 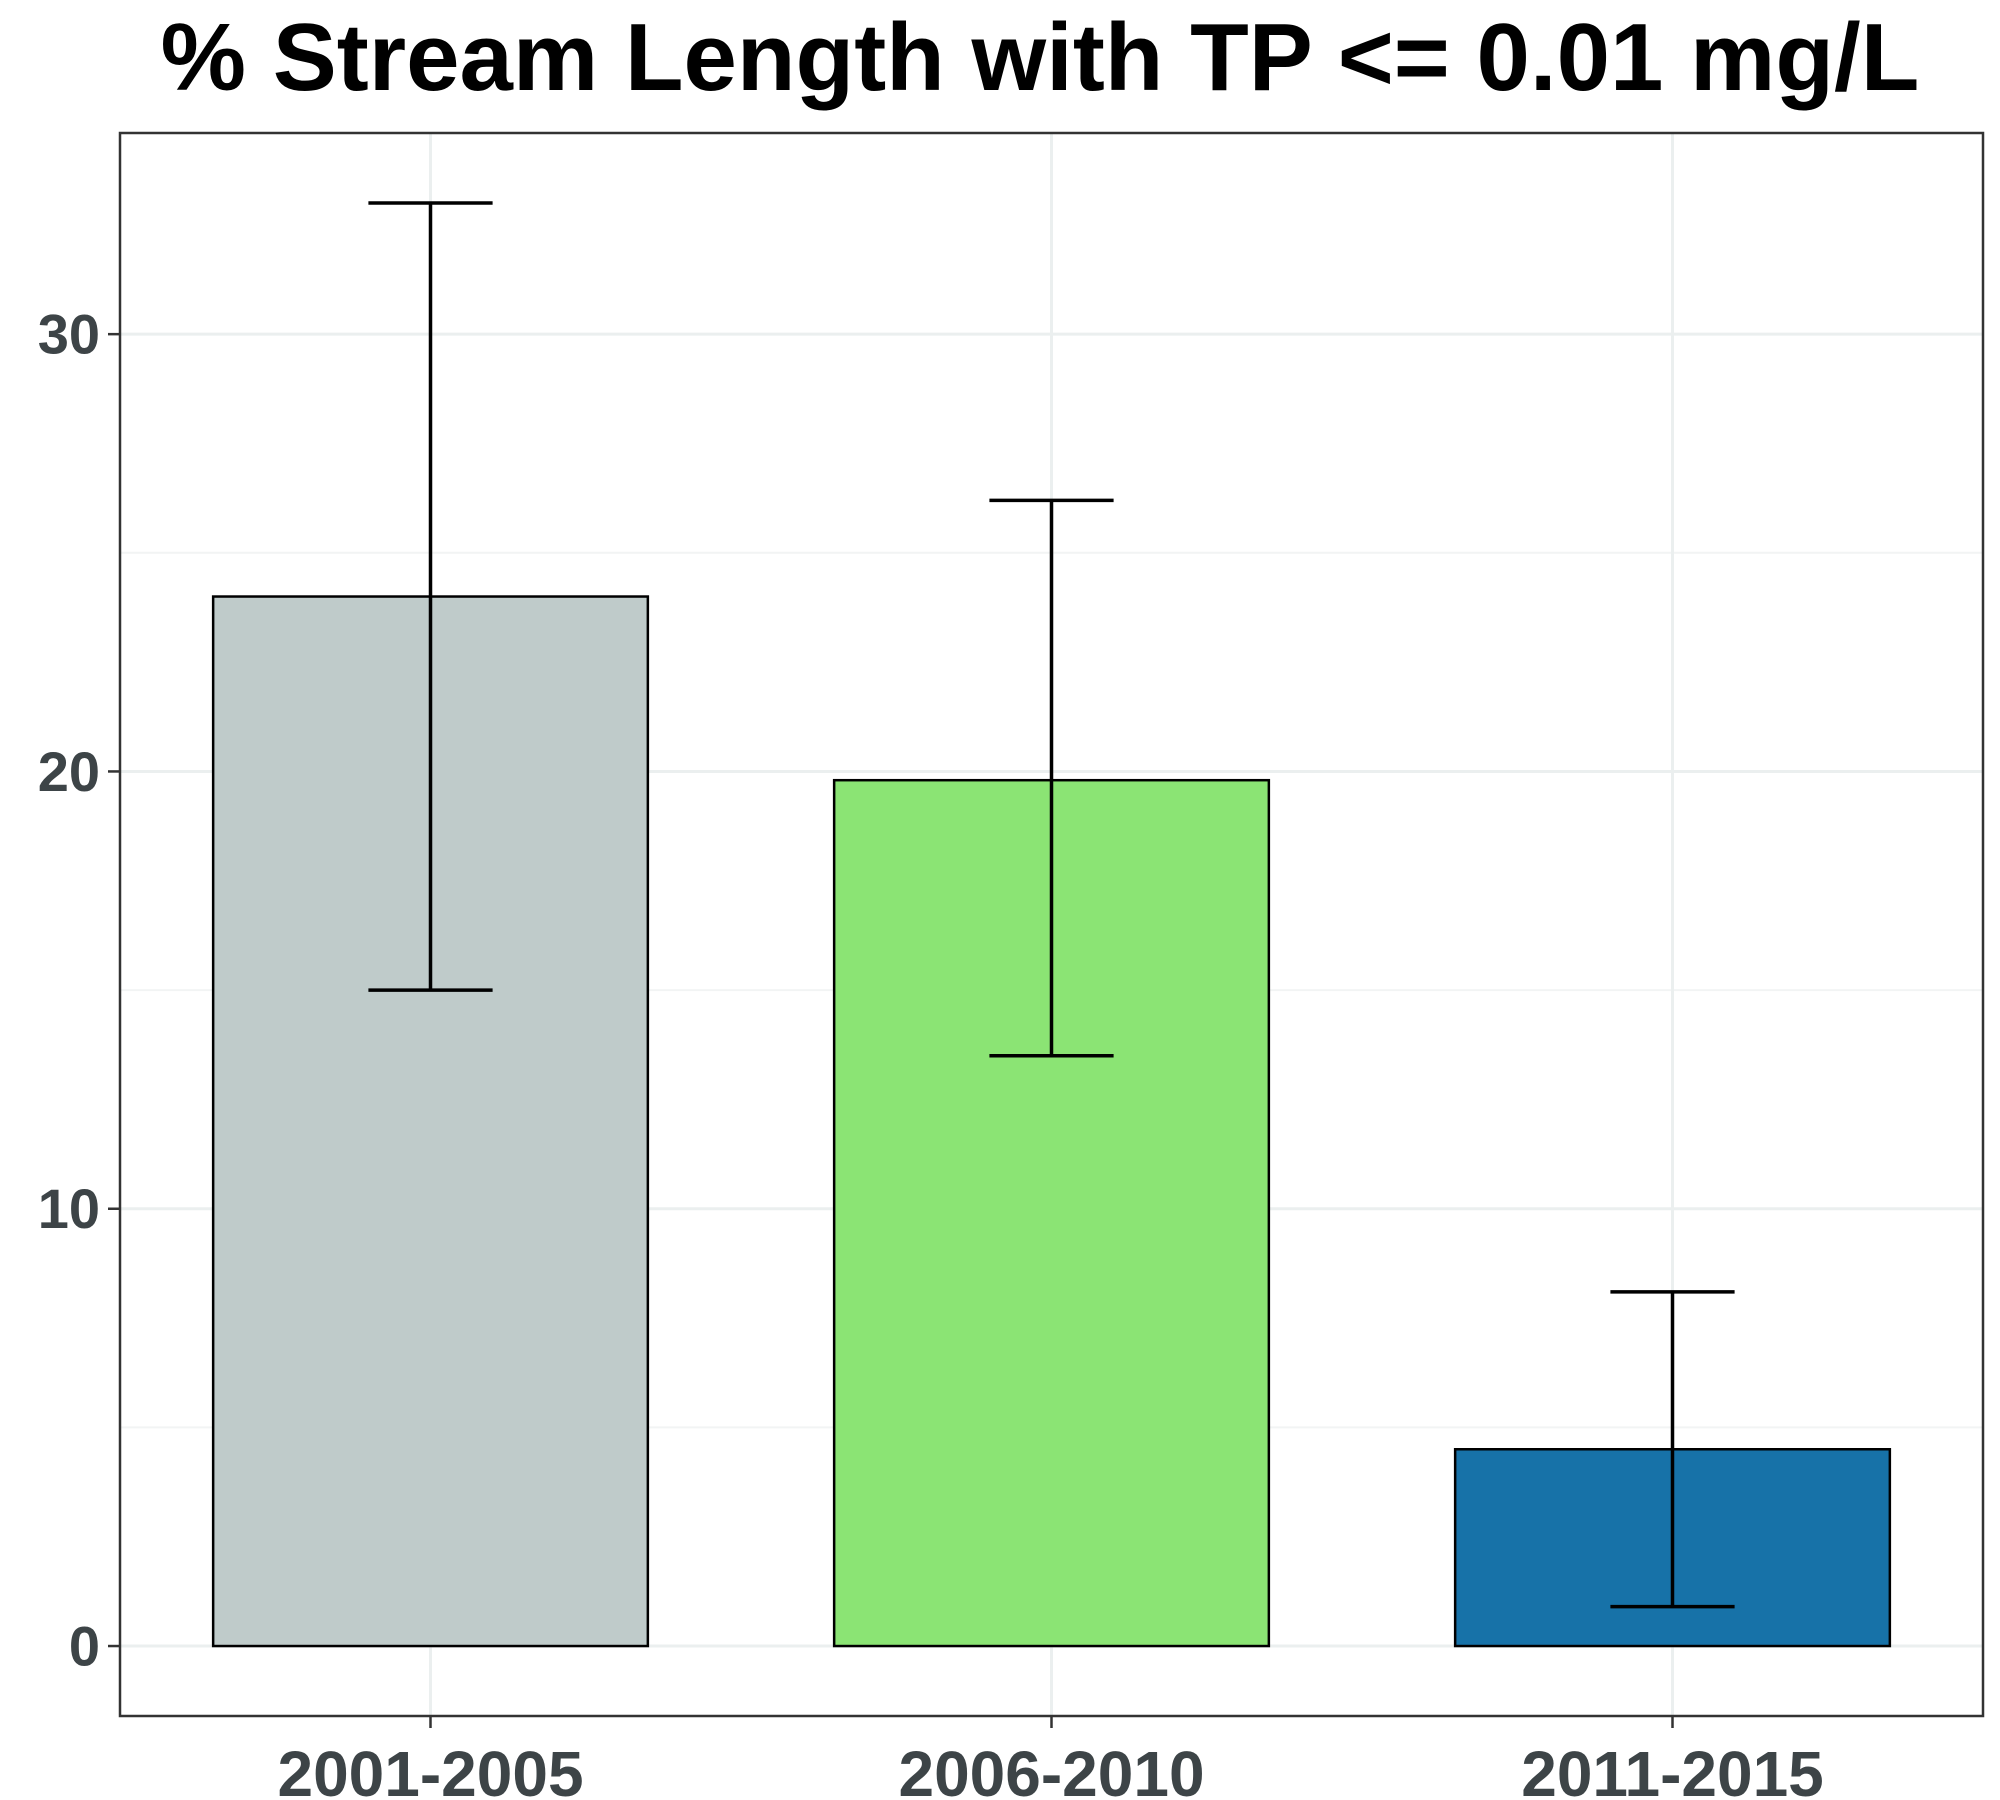 What do you see at coordinates (1051, 1769) in the screenshot?
I see `x-tick-label: 2006-2010` at bounding box center [1051, 1769].